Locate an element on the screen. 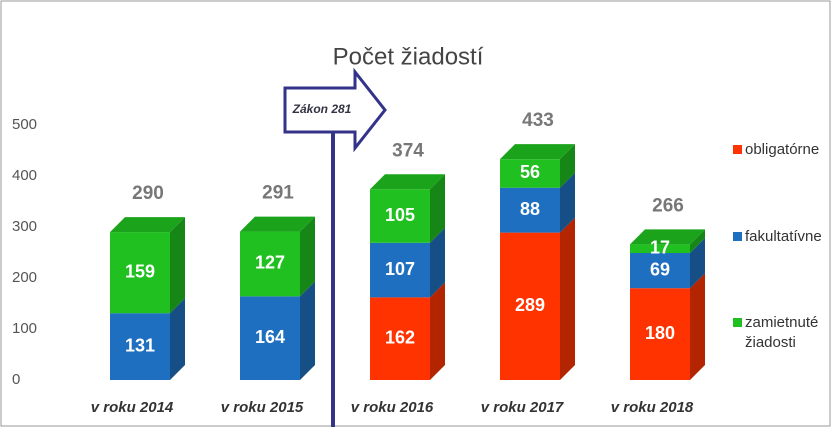 This screenshot has height=427, width=831. y-tick-label: 300 is located at coordinates (24, 226).